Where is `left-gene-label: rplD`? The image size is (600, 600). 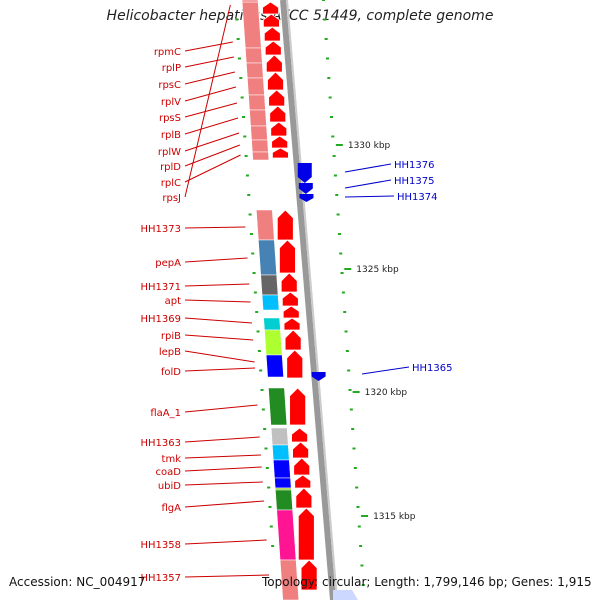 left-gene-label: rplD is located at coordinates (170, 167).